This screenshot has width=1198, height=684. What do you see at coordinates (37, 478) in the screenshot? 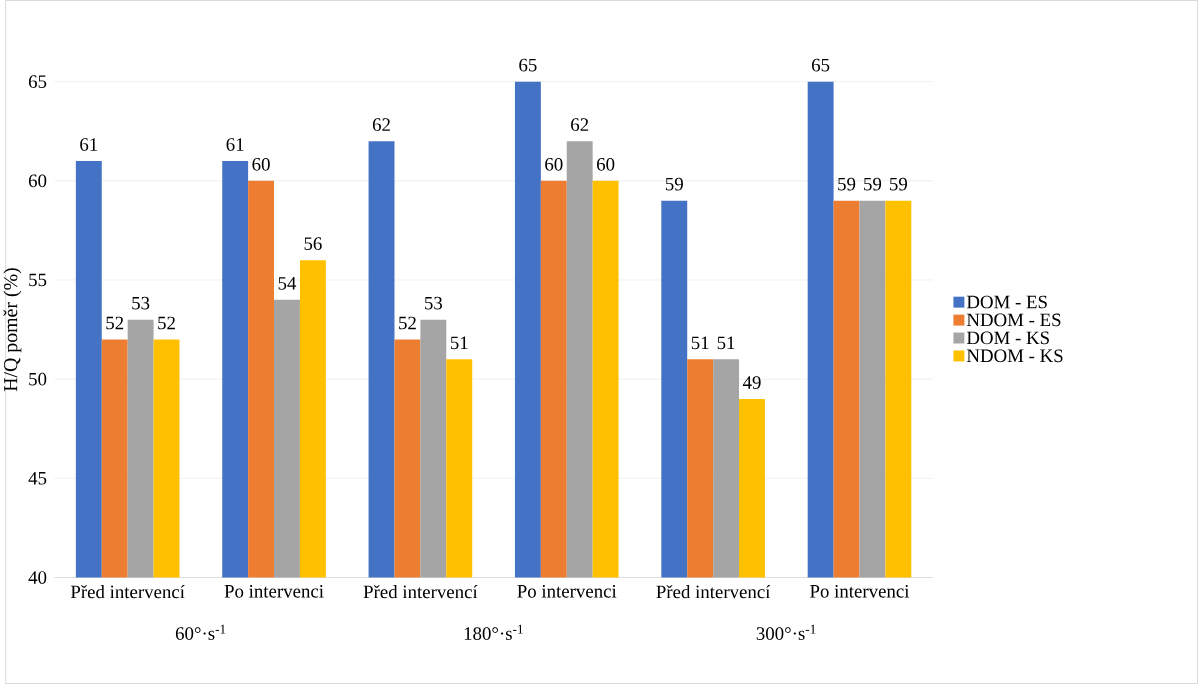
I see `y-tick-label: 45` at bounding box center [37, 478].